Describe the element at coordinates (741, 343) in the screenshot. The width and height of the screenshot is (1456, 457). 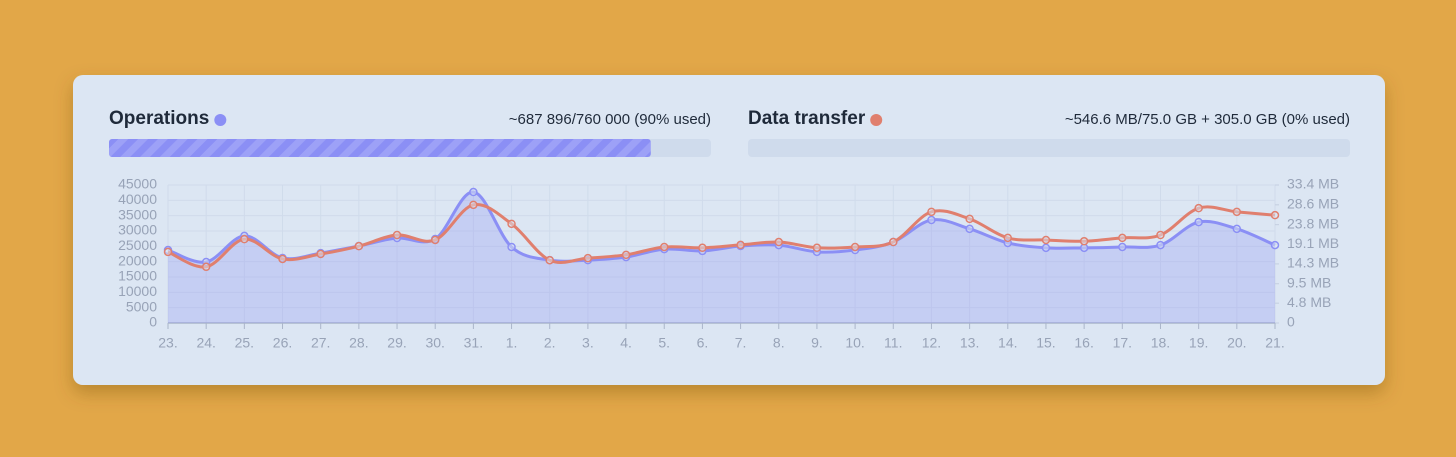
I see `x-tick-label: 7.` at that location.